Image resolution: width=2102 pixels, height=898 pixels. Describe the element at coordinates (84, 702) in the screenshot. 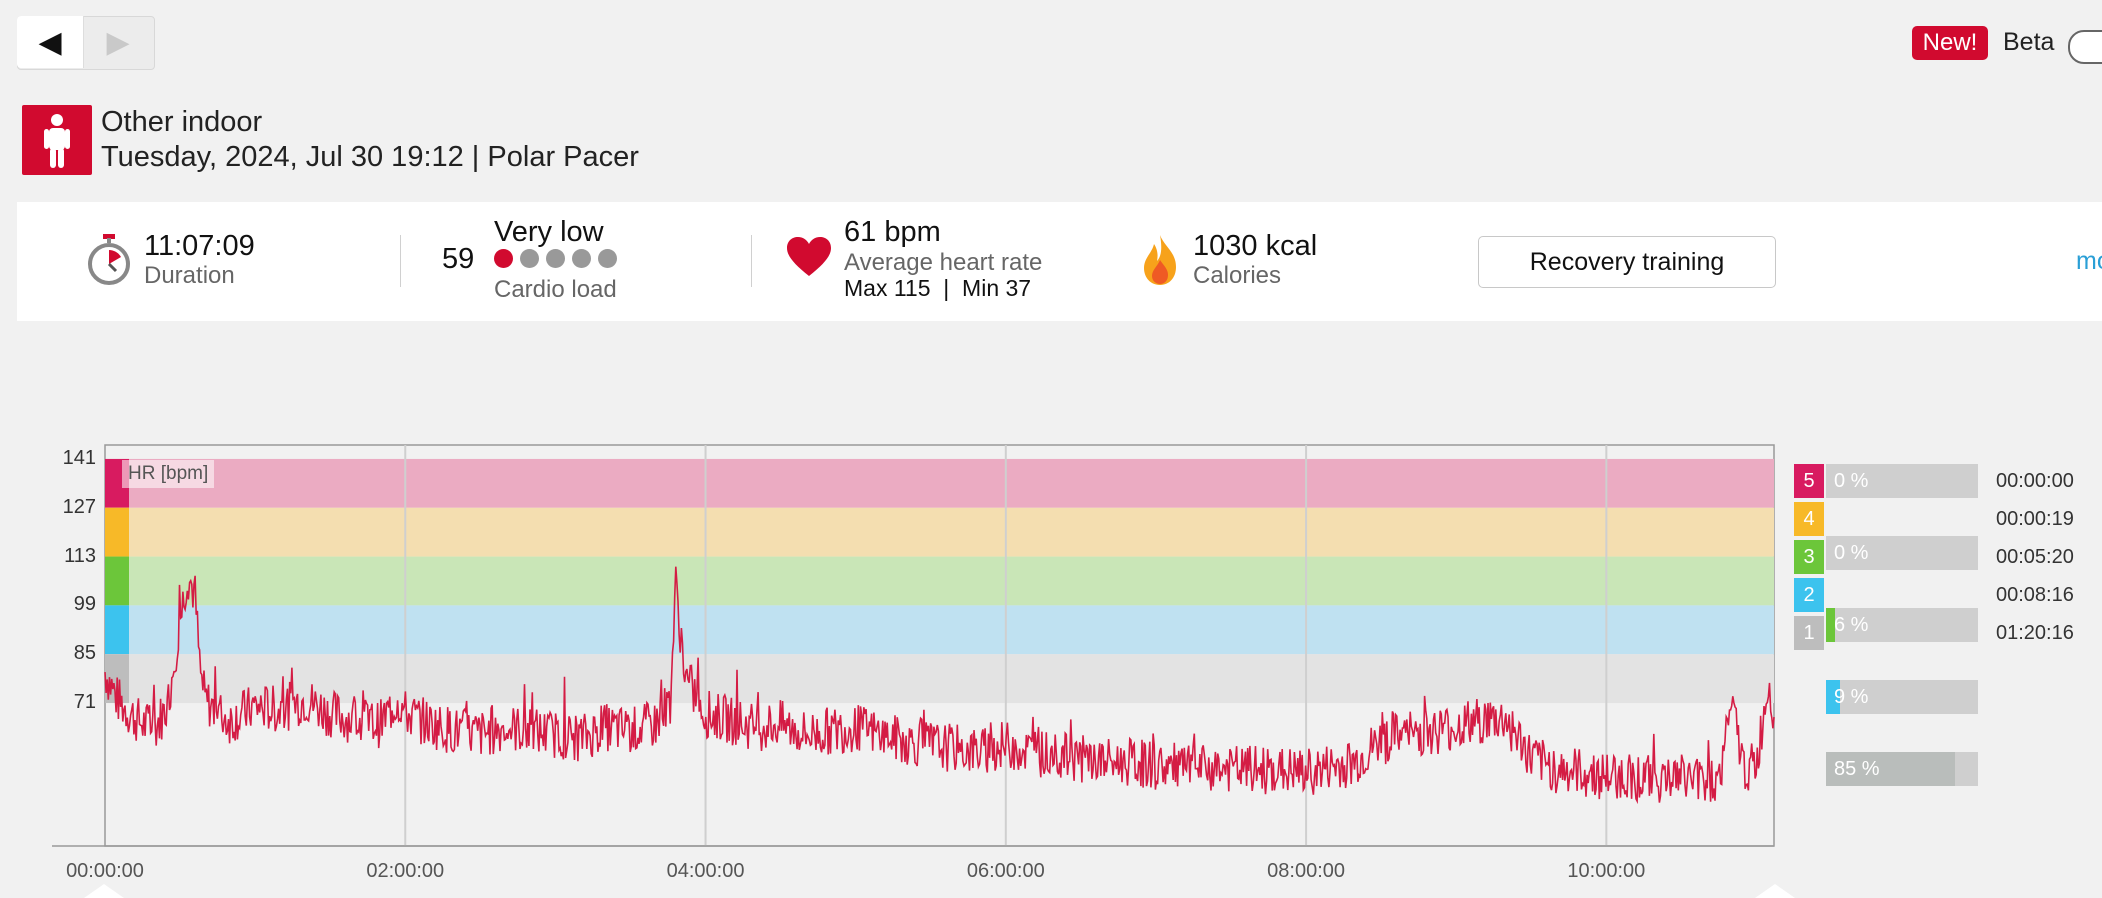

I see `y-tick-label: 71` at that location.